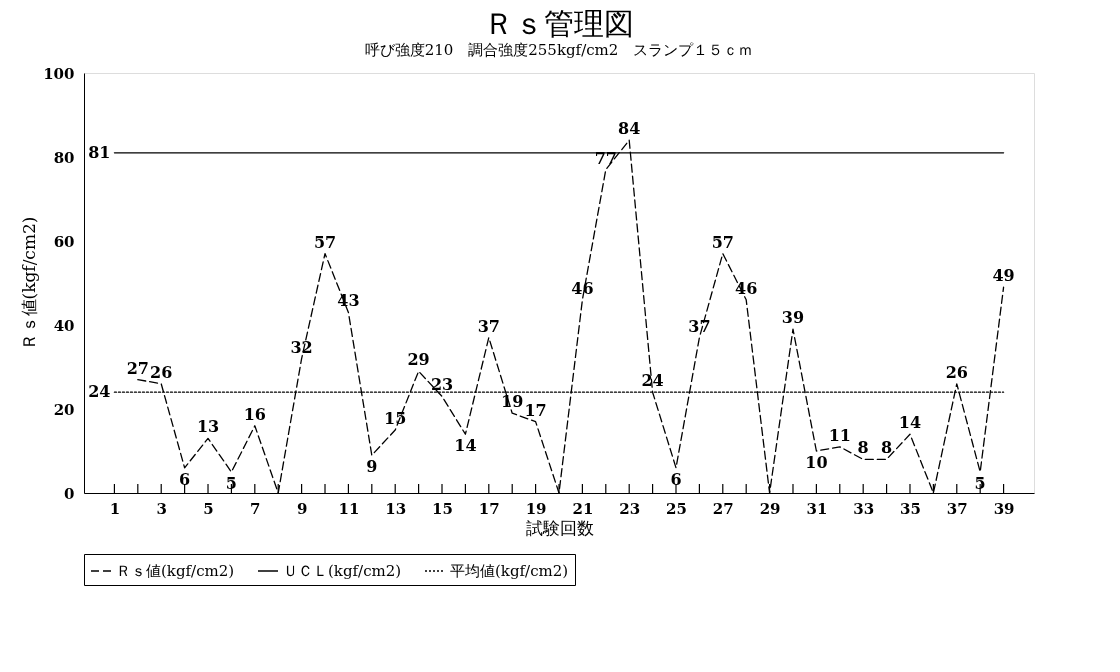 This screenshot has width=1120, height=672. I want to click on x-tick-label: 25, so click(676, 508).